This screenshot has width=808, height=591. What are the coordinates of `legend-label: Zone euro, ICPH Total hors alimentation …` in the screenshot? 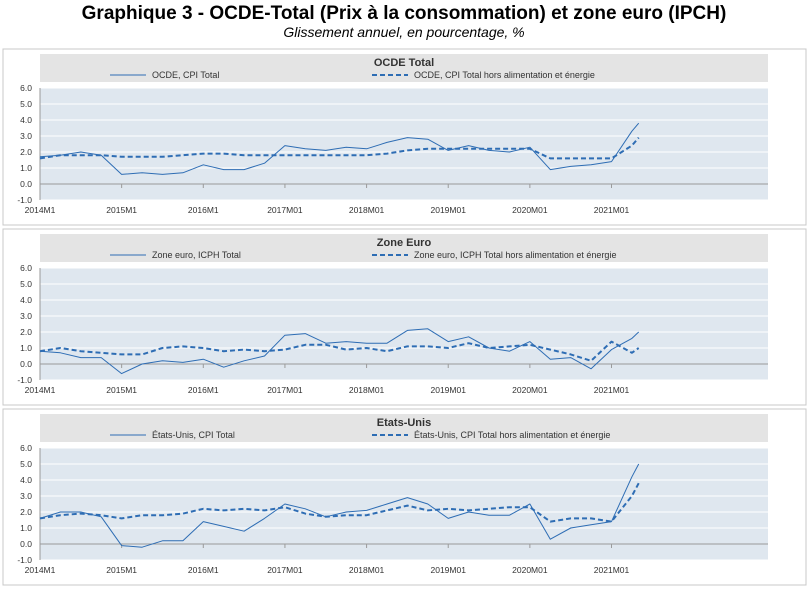 It's located at (515, 255).